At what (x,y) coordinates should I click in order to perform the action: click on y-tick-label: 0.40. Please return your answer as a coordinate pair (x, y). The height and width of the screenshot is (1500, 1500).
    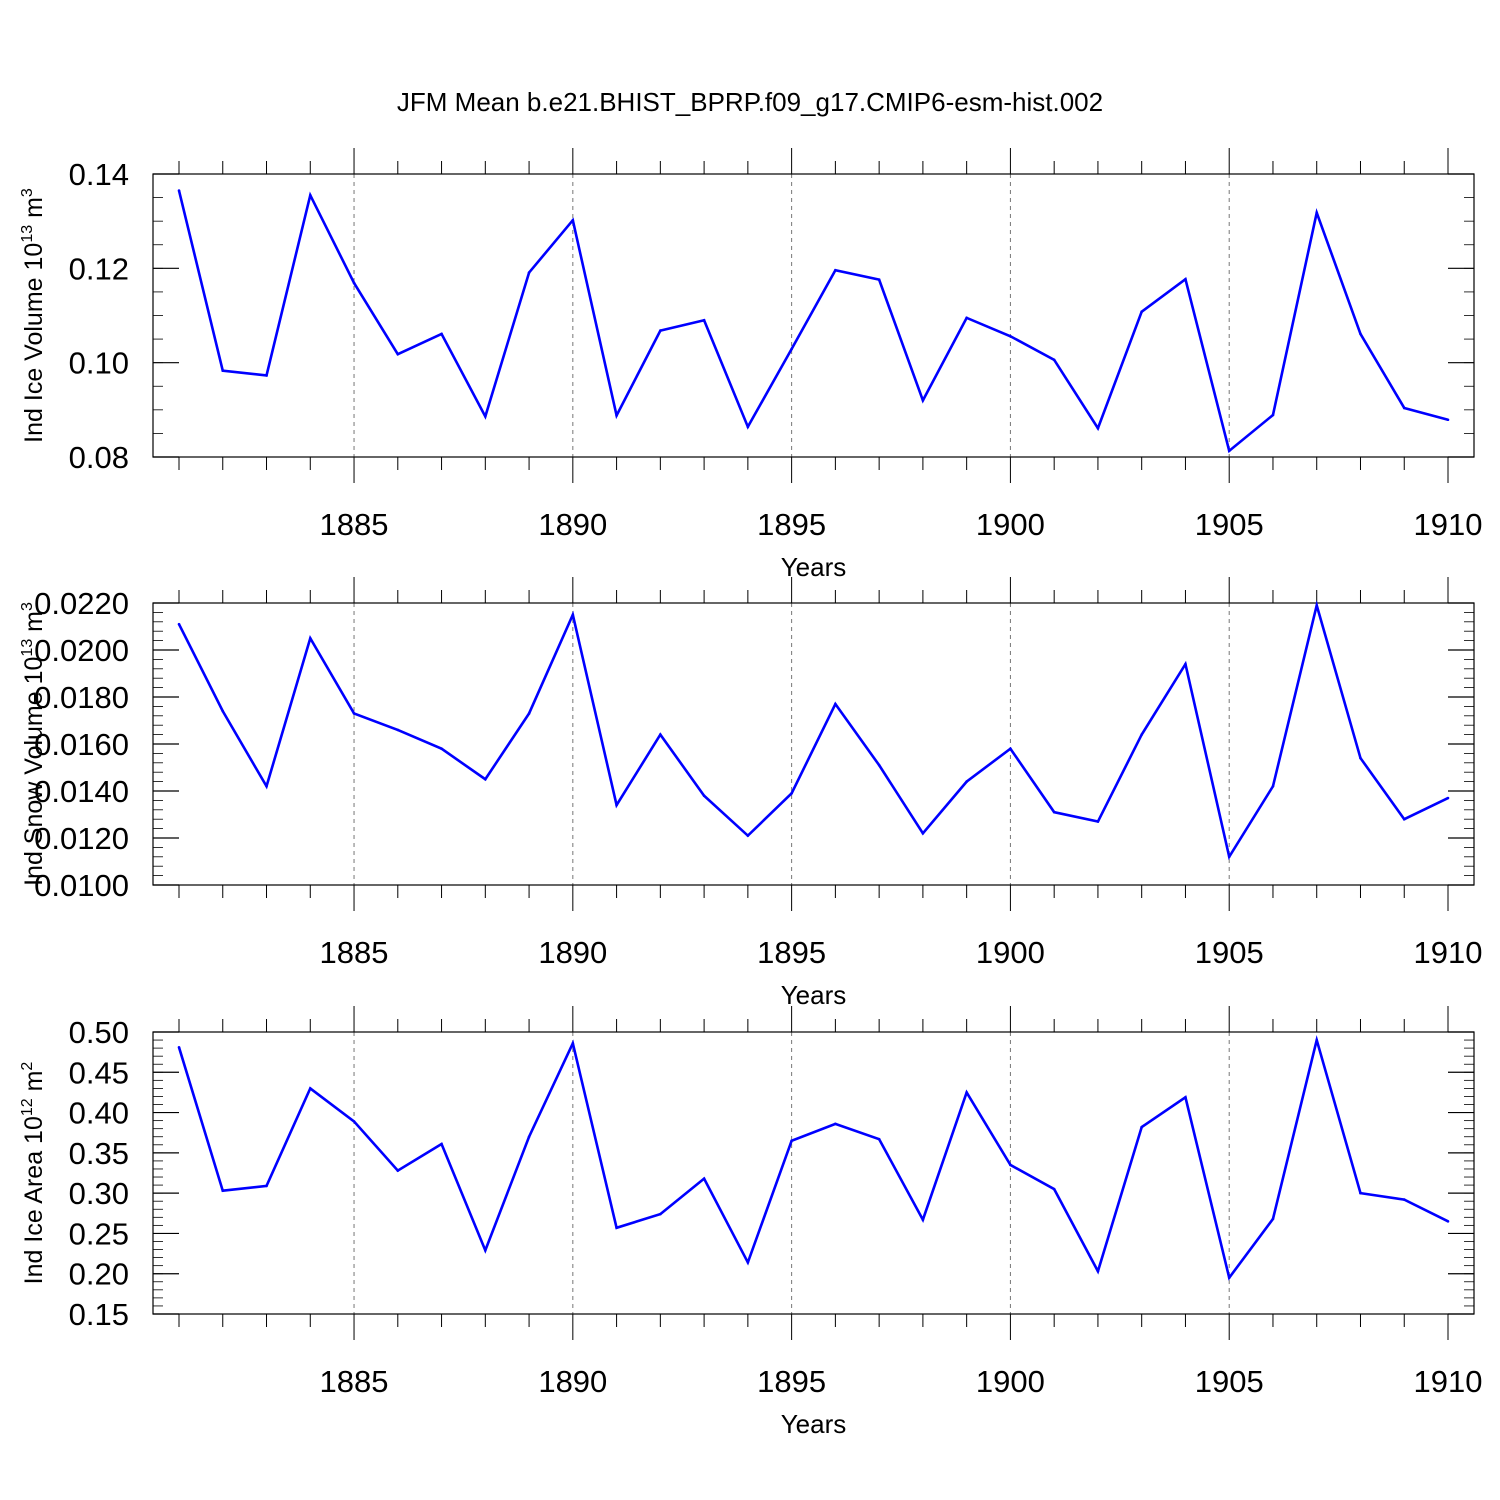
    Looking at the image, I should click on (99, 1113).